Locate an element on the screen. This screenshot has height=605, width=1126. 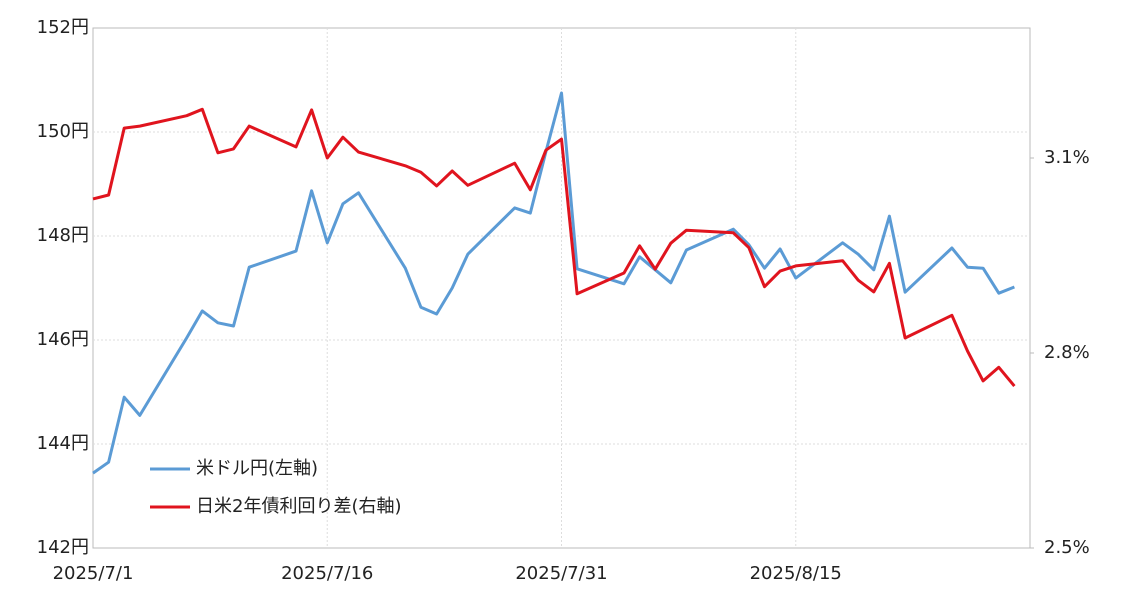
x-tick-label: 2025/7/16 is located at coordinates (327, 573).